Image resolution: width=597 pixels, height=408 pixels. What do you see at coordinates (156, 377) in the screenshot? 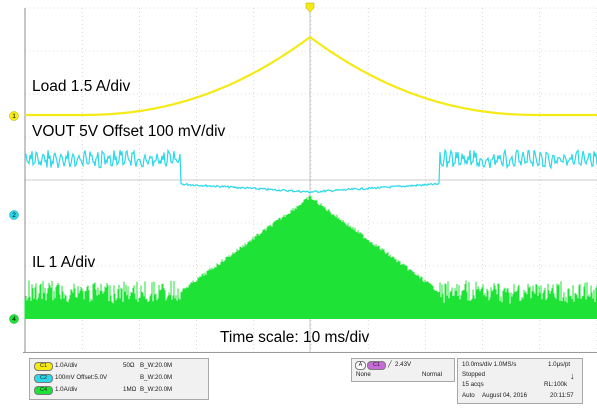
I see `c2-bandwidth: B_W:20.0M` at bounding box center [156, 377].